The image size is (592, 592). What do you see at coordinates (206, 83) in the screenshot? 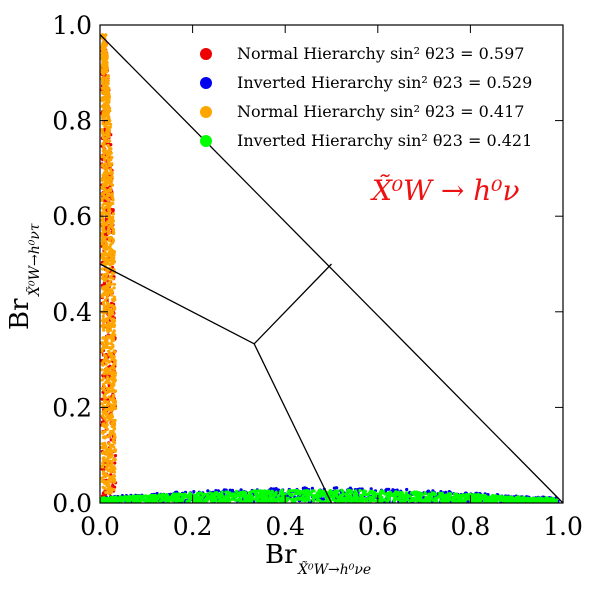
I see `legend-marker` at bounding box center [206, 83].